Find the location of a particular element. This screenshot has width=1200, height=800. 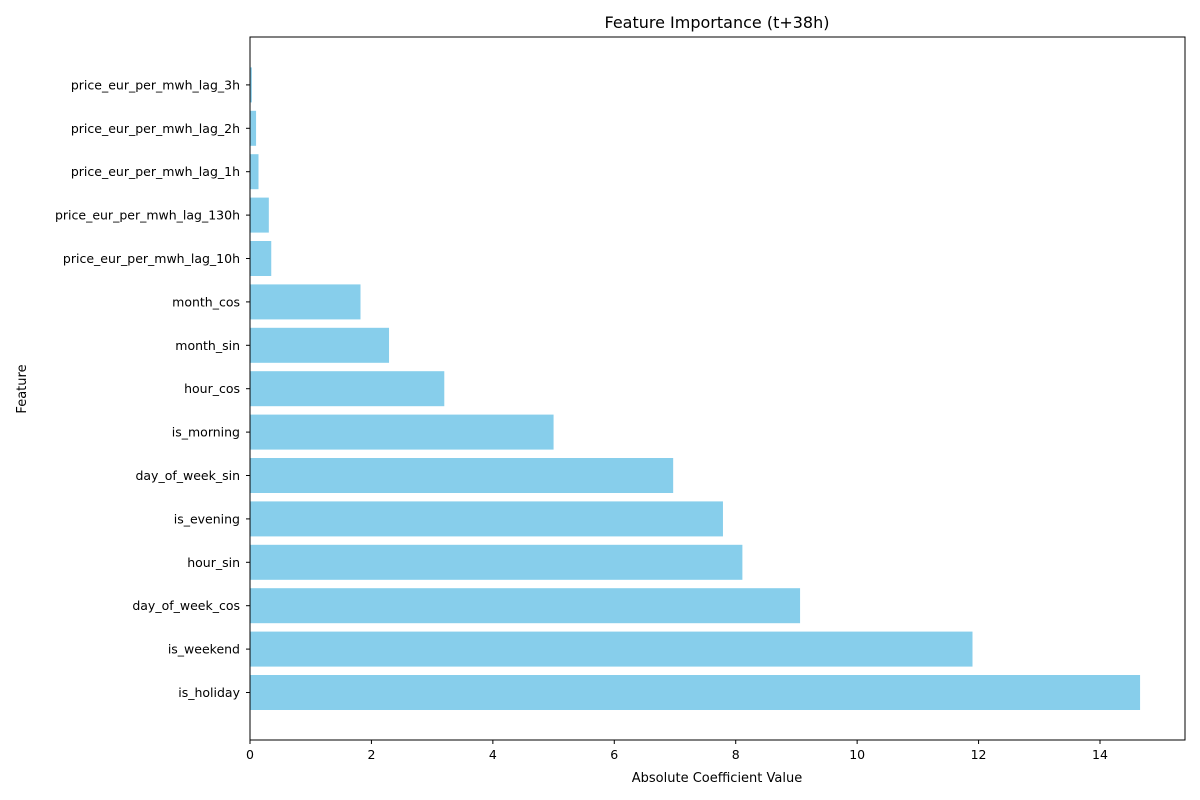

bar-is-evening is located at coordinates (486, 519).